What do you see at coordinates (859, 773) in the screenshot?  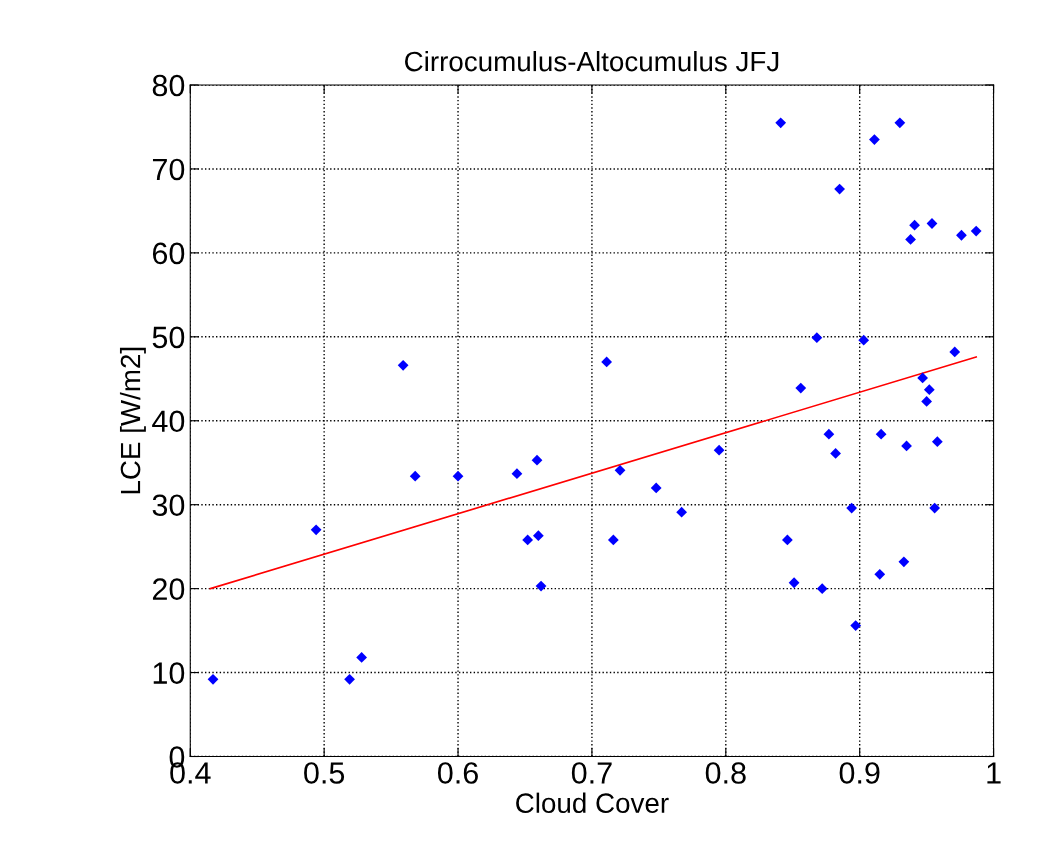 I see `x-tick-label: 0.9` at bounding box center [859, 773].